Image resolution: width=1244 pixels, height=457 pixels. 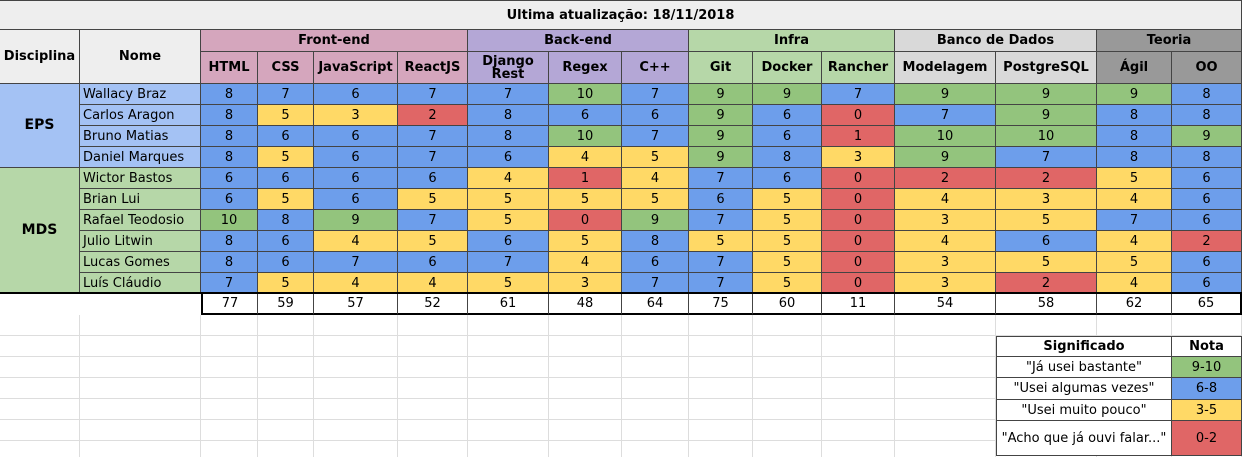 What do you see at coordinates (945, 68) in the screenshot?
I see `column-header: Modelagem` at bounding box center [945, 68].